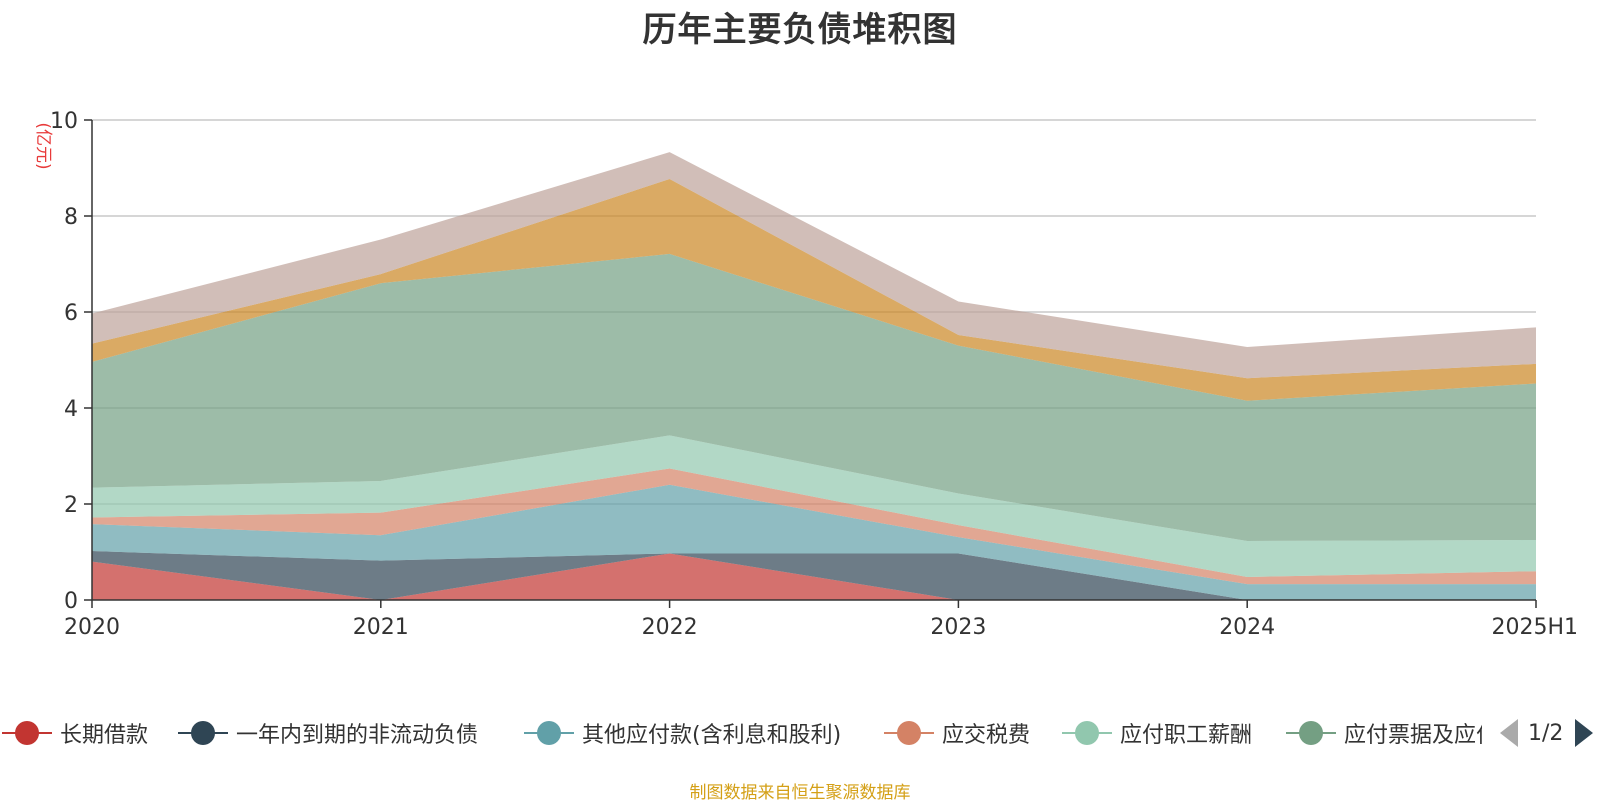 This screenshot has height=803, width=1600. What do you see at coordinates (357, 735) in the screenshot?
I see `legend-label: 一年内到期的非流动负债` at bounding box center [357, 735].